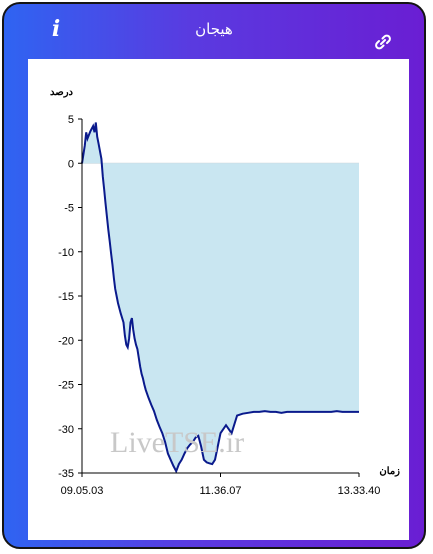  Describe the element at coordinates (389, 471) in the screenshot. I see `x-axis-label: زمان` at that location.